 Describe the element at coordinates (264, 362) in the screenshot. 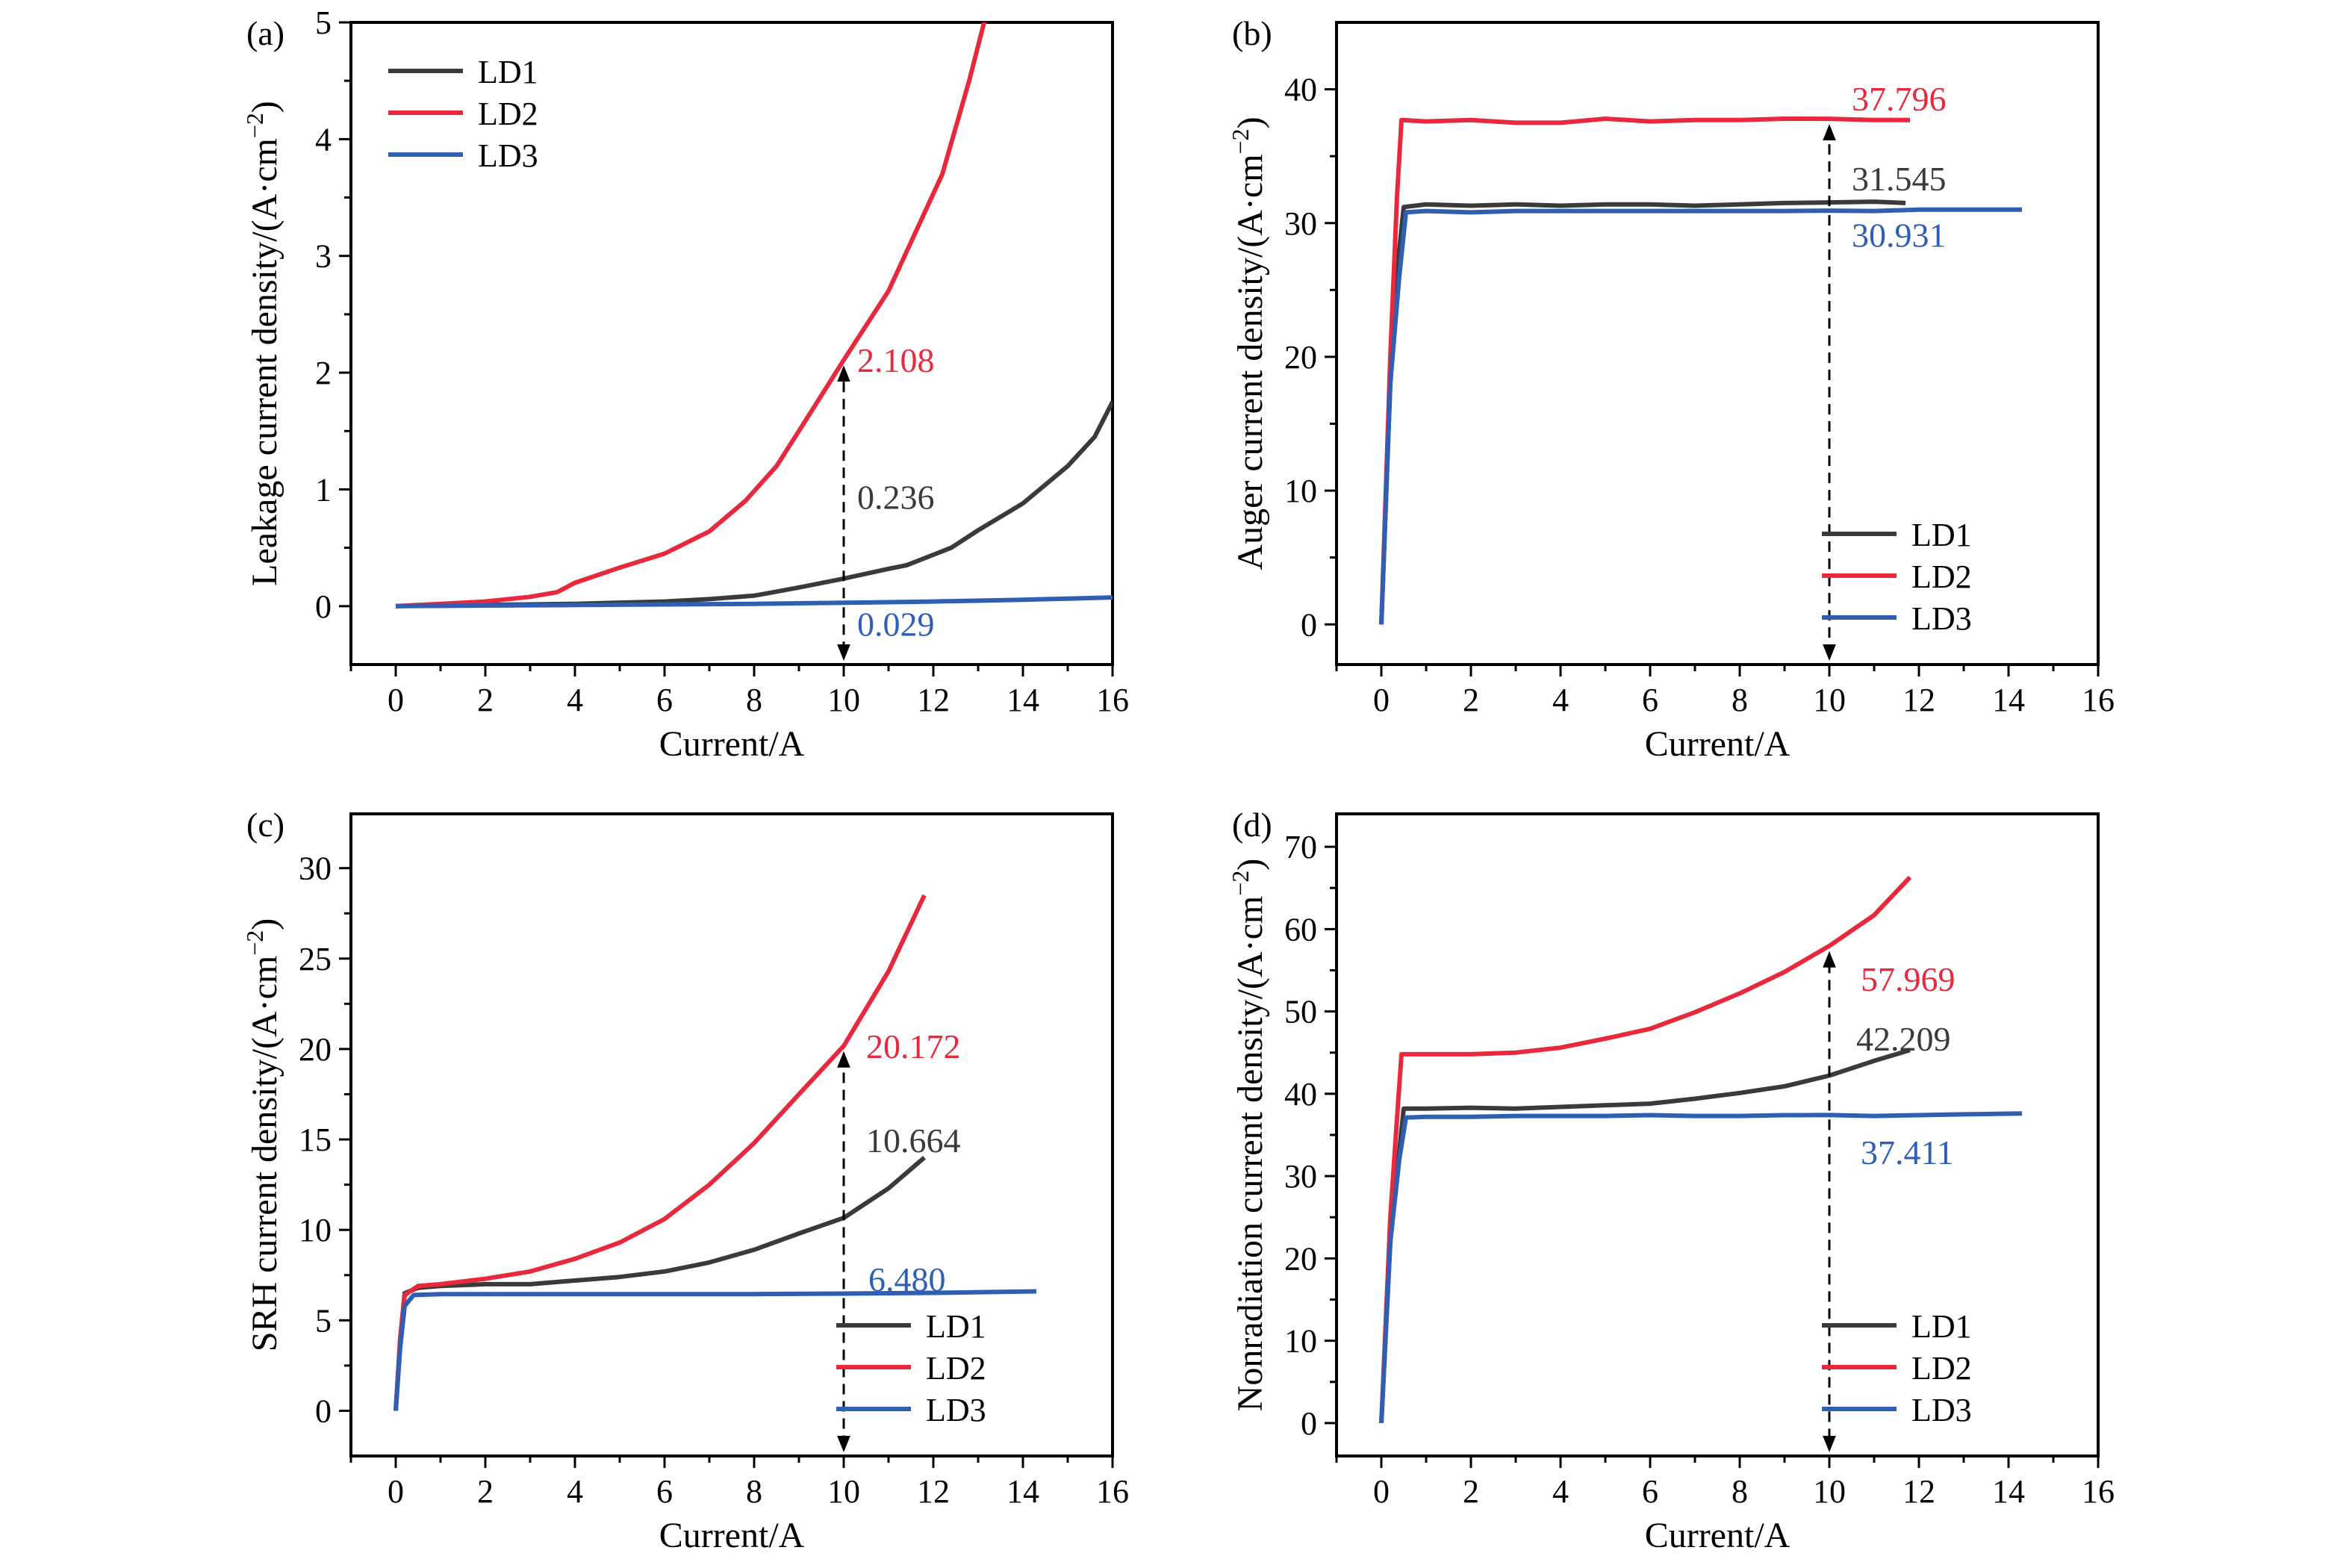

I see `y-axis-title-main: Leakage current density/(A·cm` at that location.